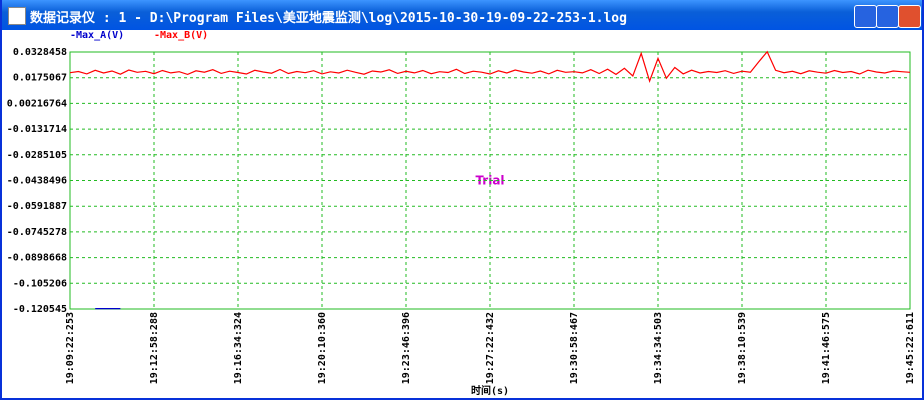  What do you see at coordinates (40, 52) in the screenshot?
I see `y-tick-label: 0.0328458` at bounding box center [40, 52].